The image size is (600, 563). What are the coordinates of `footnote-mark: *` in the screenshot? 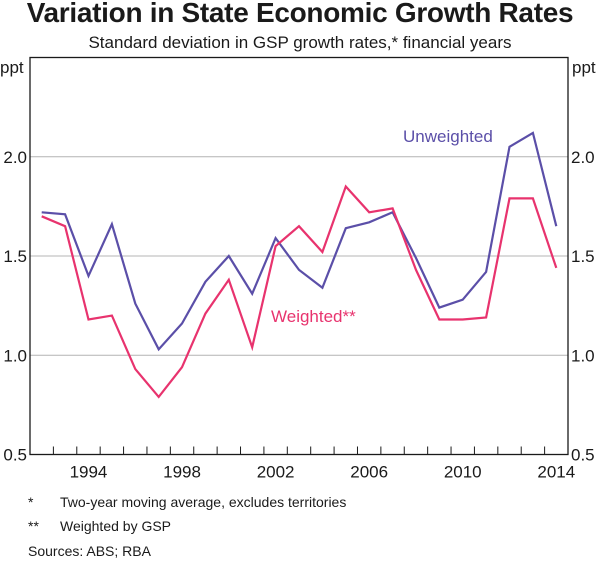 It's located at (31, 502).